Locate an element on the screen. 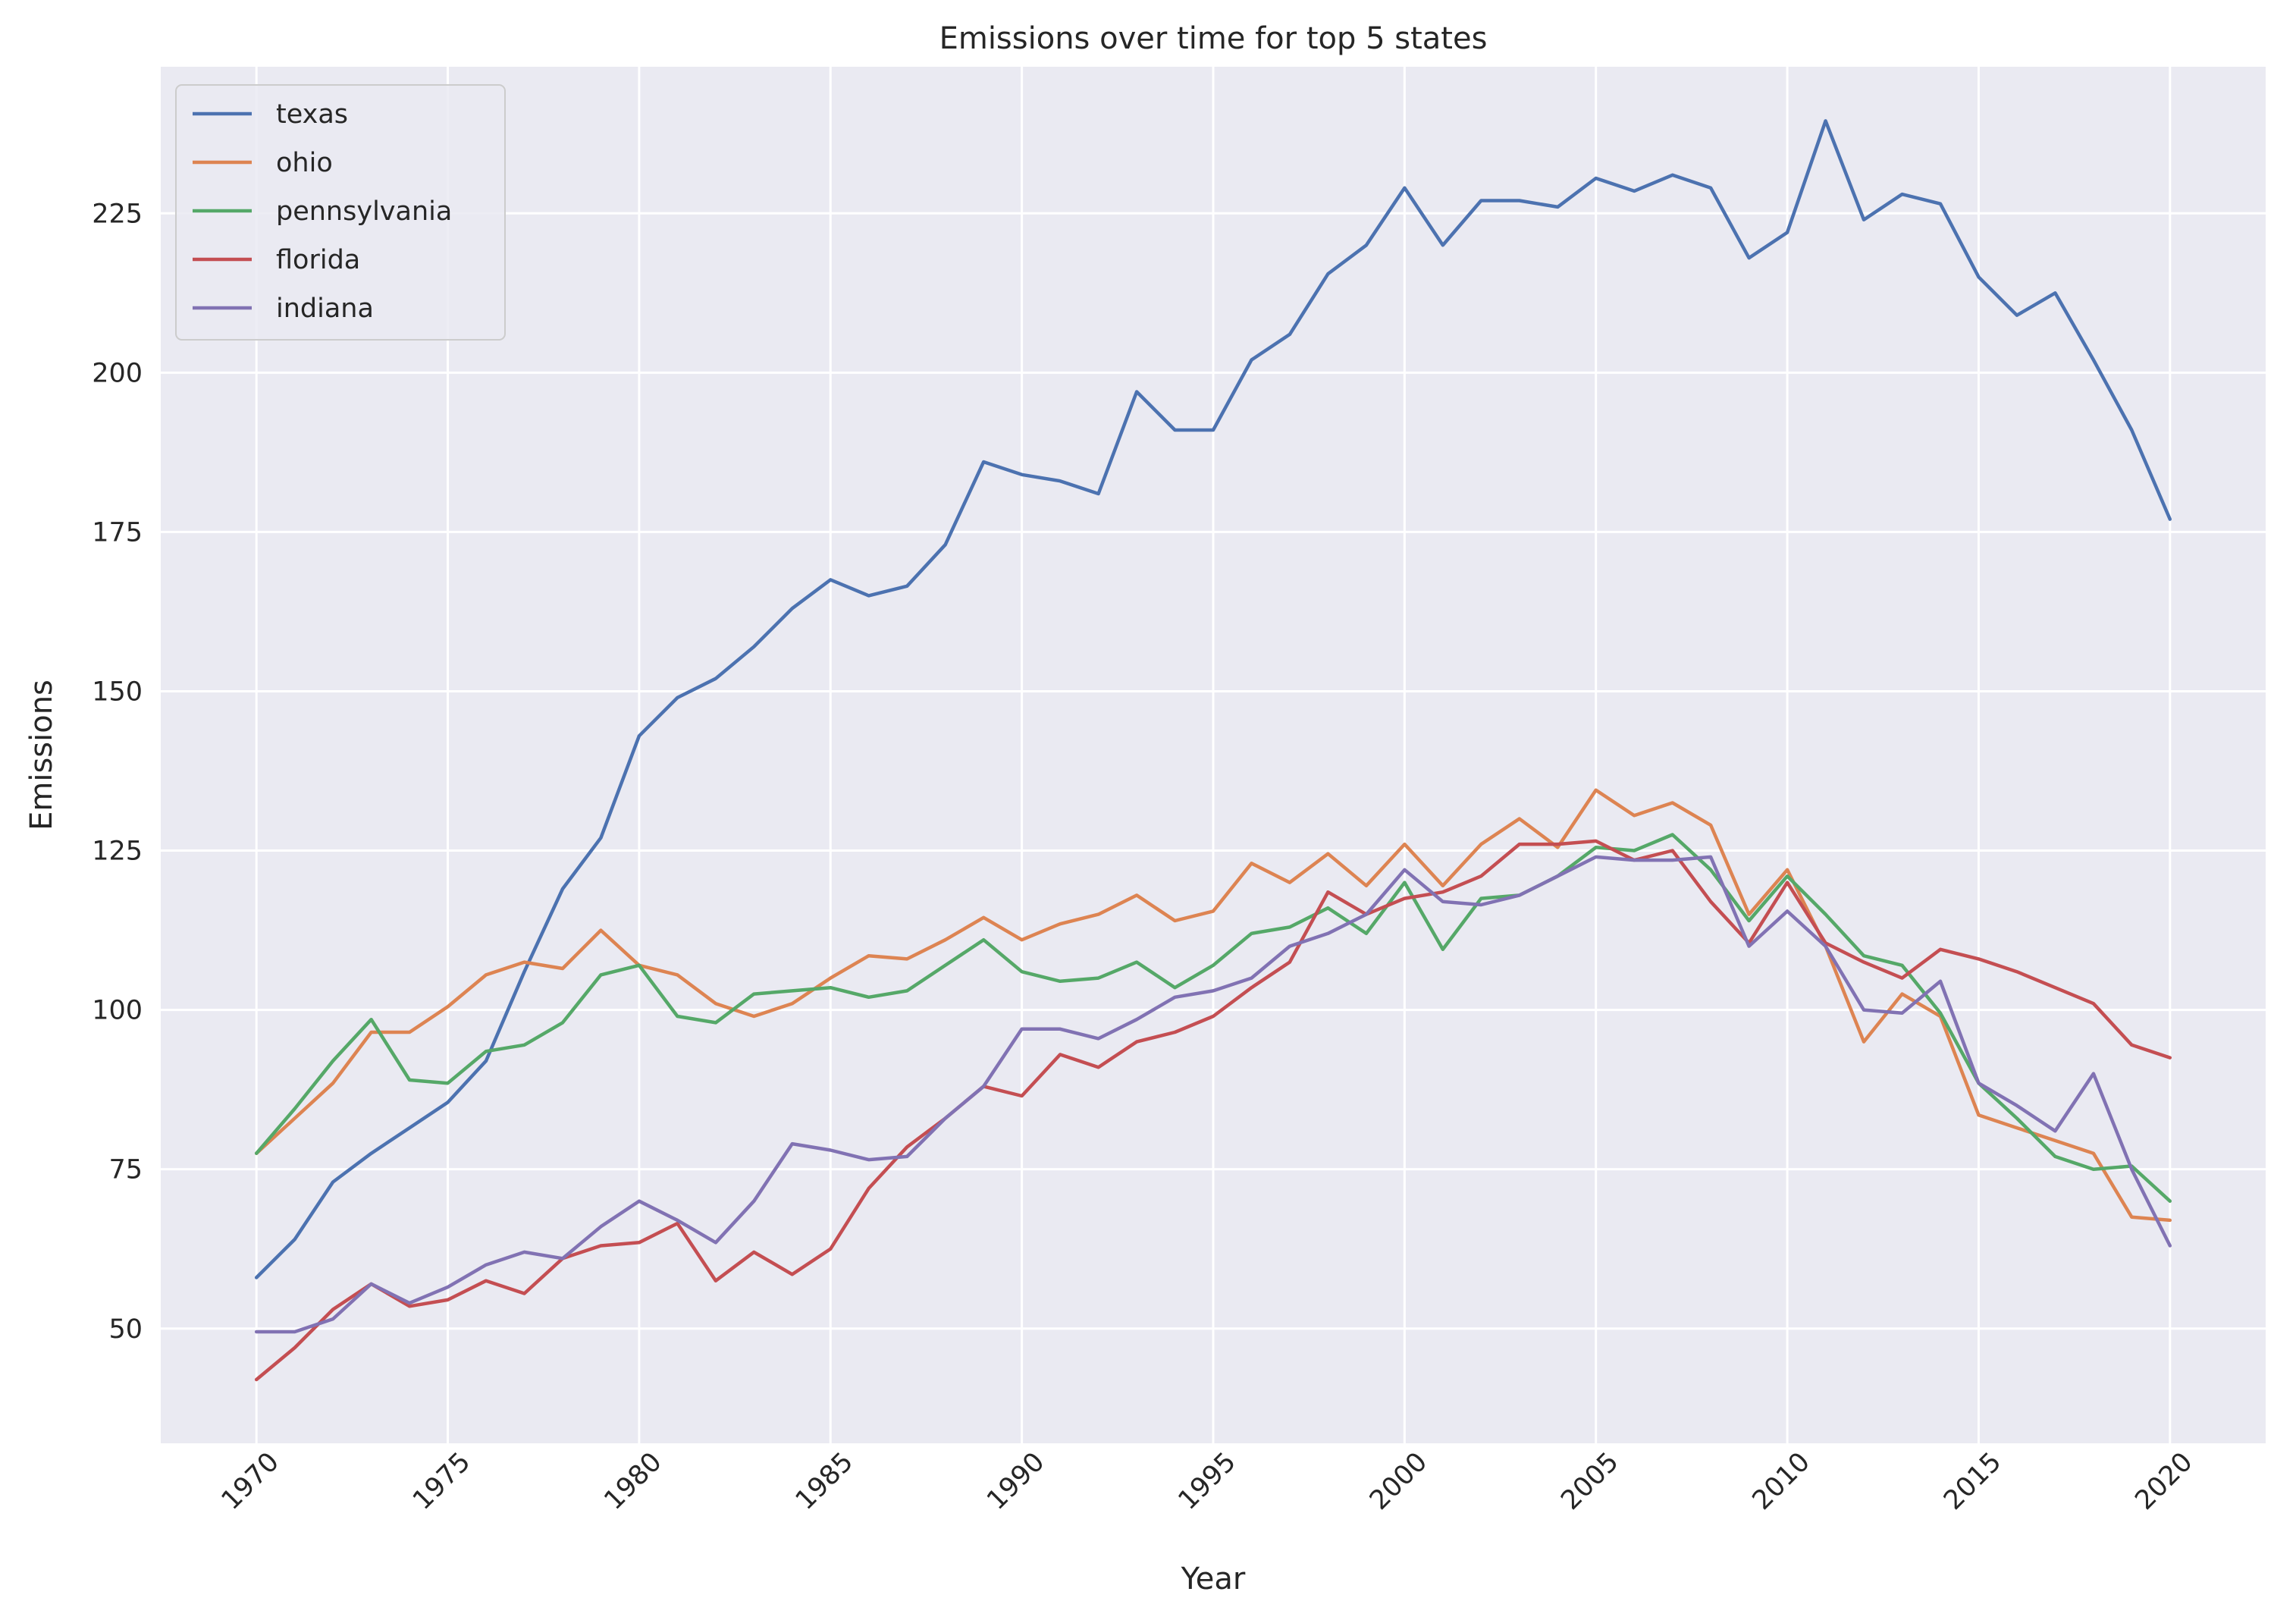 Image resolution: width=2296 pixels, height=1620 pixels. legend-label: florida is located at coordinates (318, 260).